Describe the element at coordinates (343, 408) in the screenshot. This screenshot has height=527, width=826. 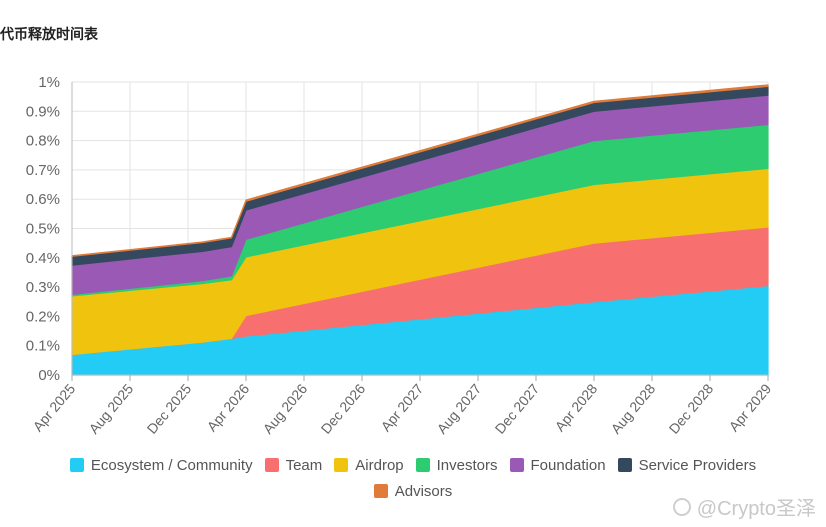
I see `x-tick-label: Dec 2026` at that location.